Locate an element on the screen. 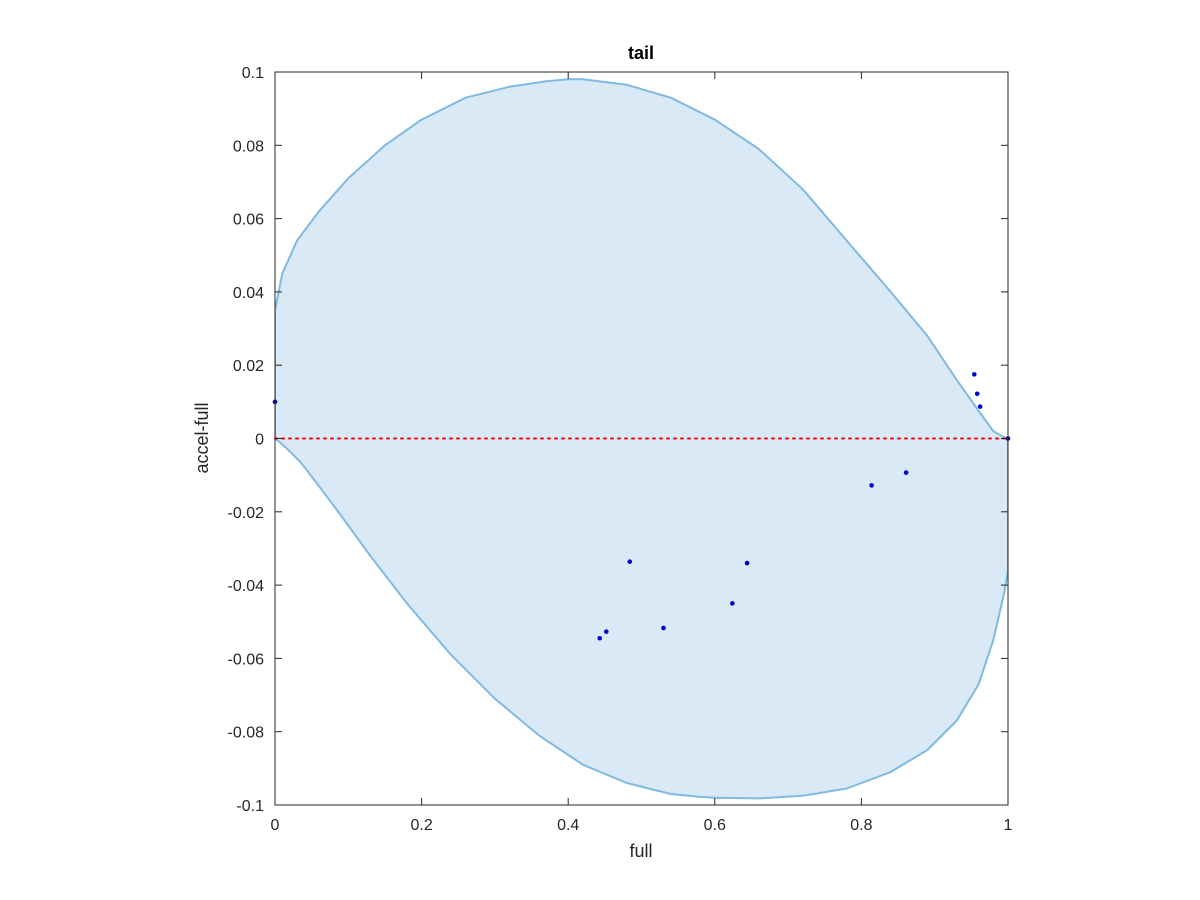  x-tick-label: 0.2 is located at coordinates (421, 825).